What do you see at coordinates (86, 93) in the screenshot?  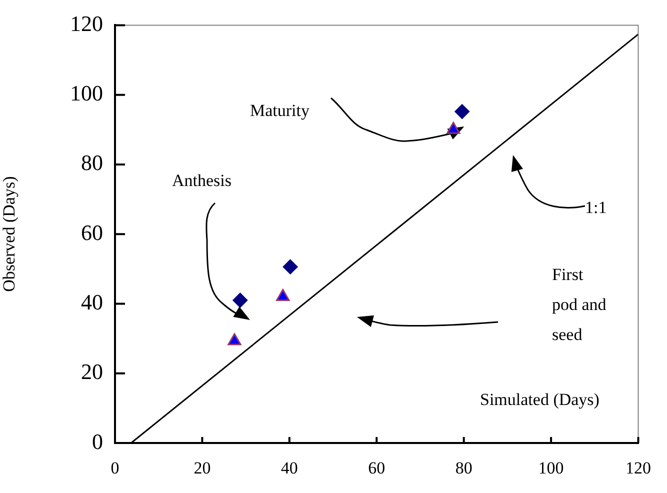 I see `y-tick-label: 100` at bounding box center [86, 93].